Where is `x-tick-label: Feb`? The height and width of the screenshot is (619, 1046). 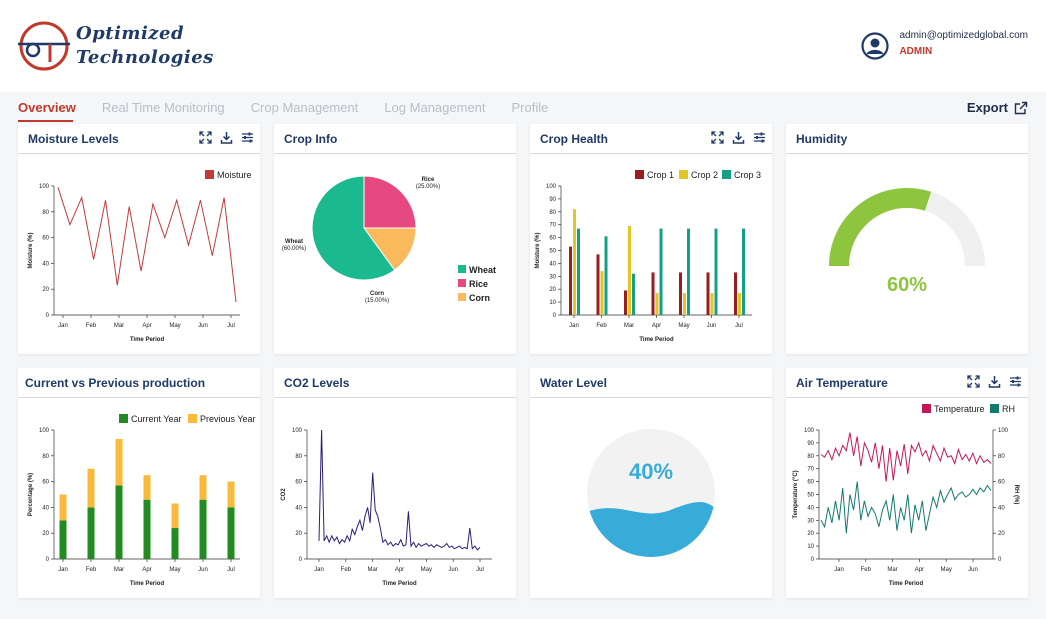 x-tick-label: Feb is located at coordinates (601, 326).